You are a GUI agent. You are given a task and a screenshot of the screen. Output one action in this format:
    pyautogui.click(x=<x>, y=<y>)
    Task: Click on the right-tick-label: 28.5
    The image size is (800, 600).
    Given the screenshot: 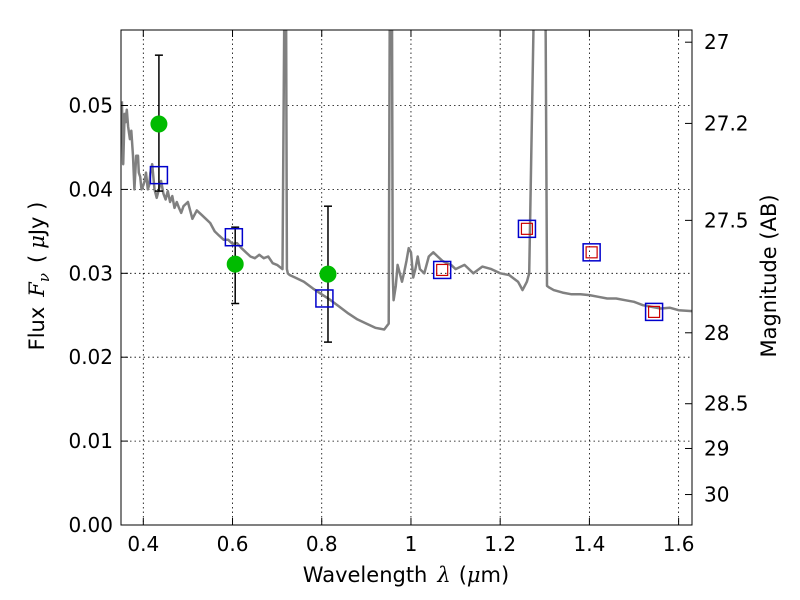 What is the action you would take?
    pyautogui.click(x=726, y=404)
    